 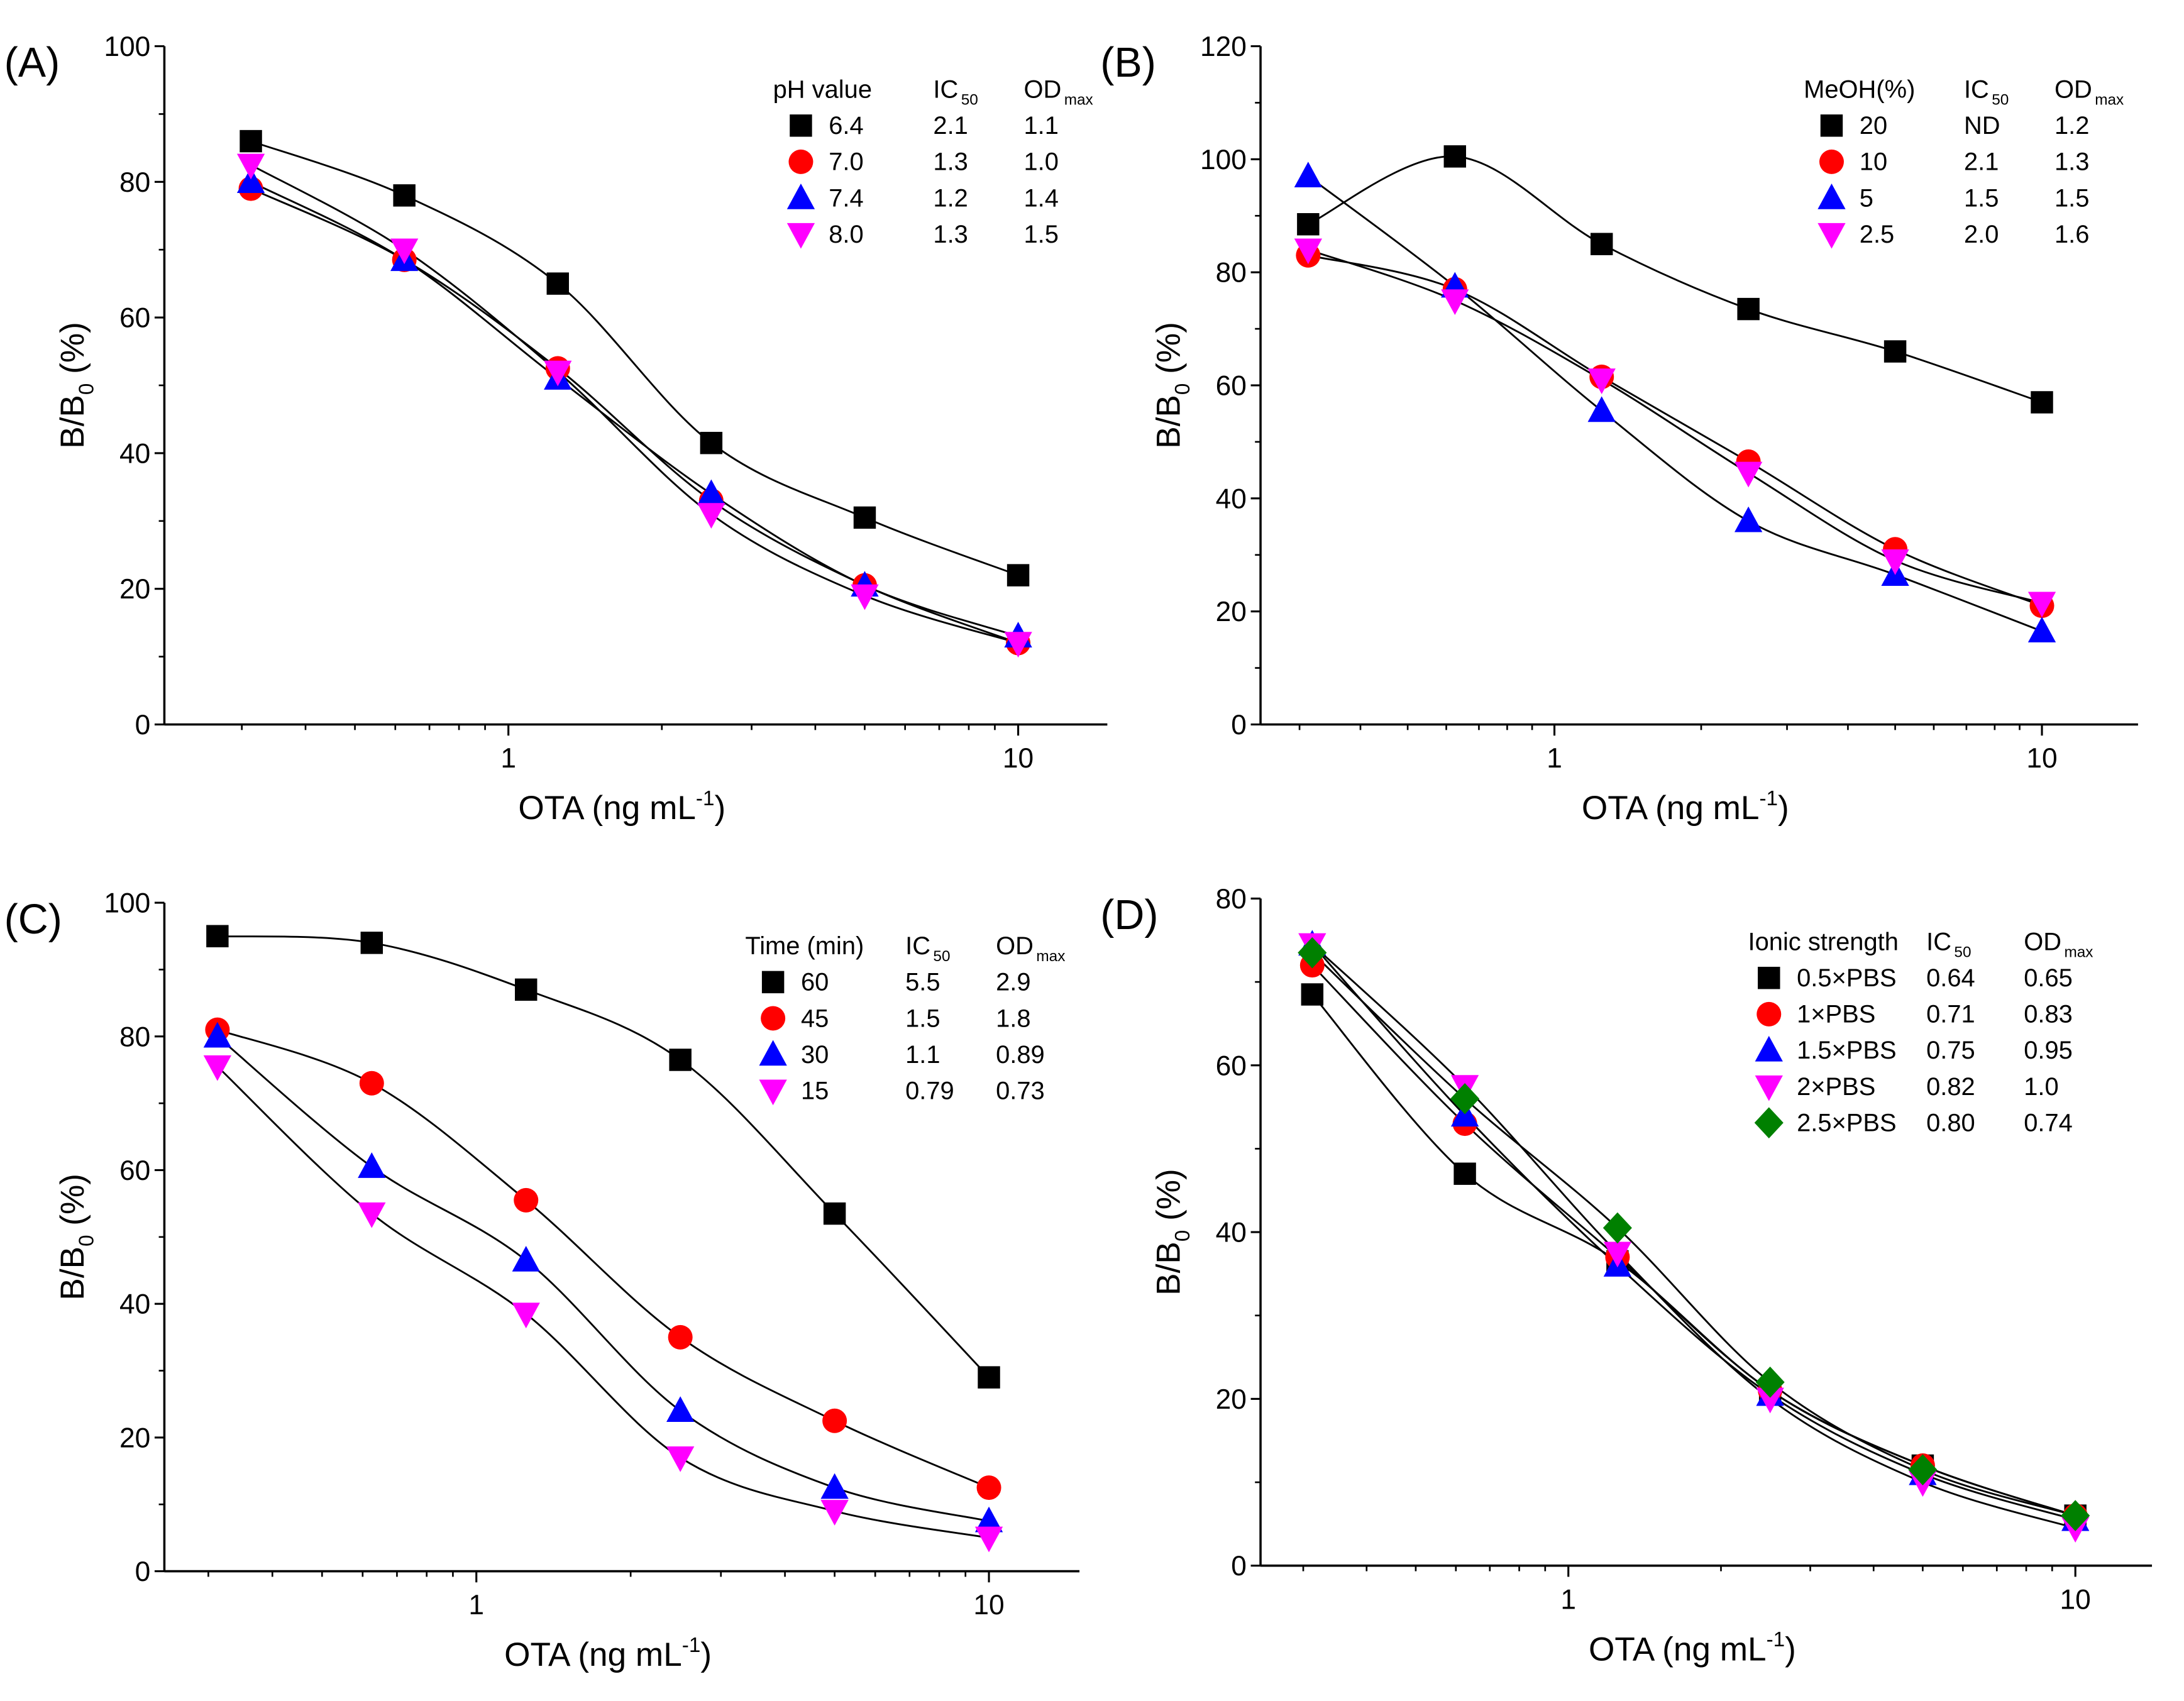 What do you see at coordinates (1847, 978) in the screenshot?
I see `legend-series-name: 0.5×PBS` at bounding box center [1847, 978].